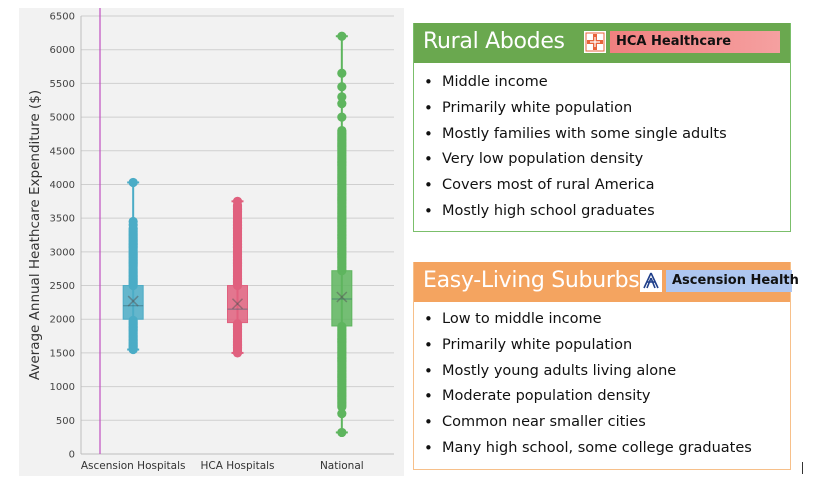  Describe the element at coordinates (602, 83) in the screenshot. I see `list-item: Middle income` at that location.